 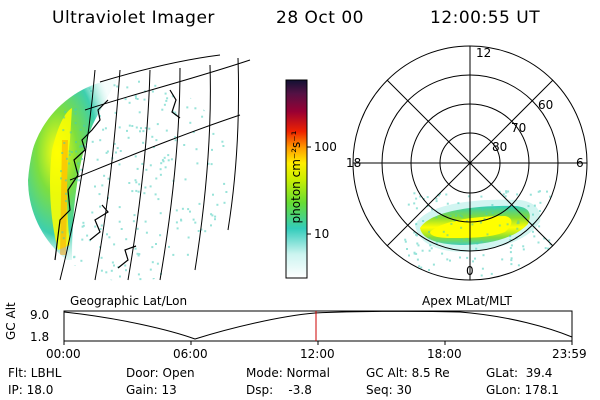 What do you see at coordinates (500, 147) in the screenshot?
I see `lat-label-80: 80` at bounding box center [500, 147].